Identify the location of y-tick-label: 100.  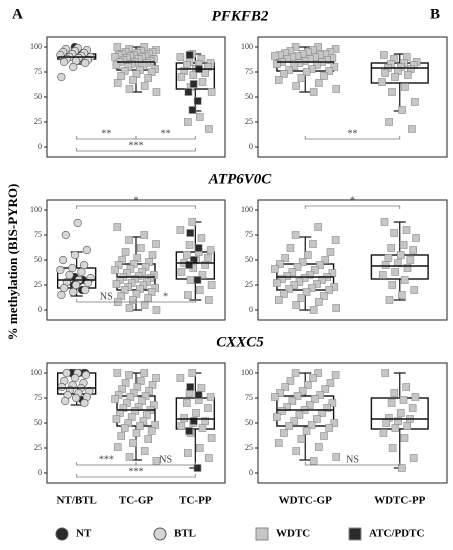
(36, 209).